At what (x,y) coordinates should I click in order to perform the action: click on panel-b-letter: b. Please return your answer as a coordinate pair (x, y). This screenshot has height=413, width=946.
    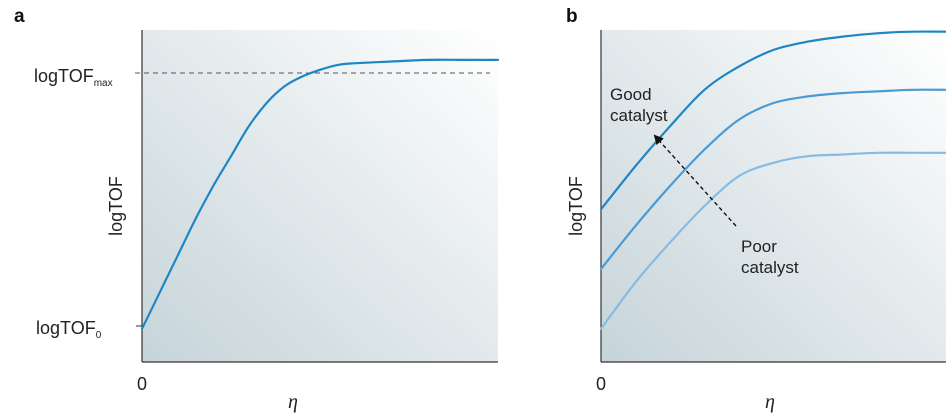
    Looking at the image, I should click on (572, 16).